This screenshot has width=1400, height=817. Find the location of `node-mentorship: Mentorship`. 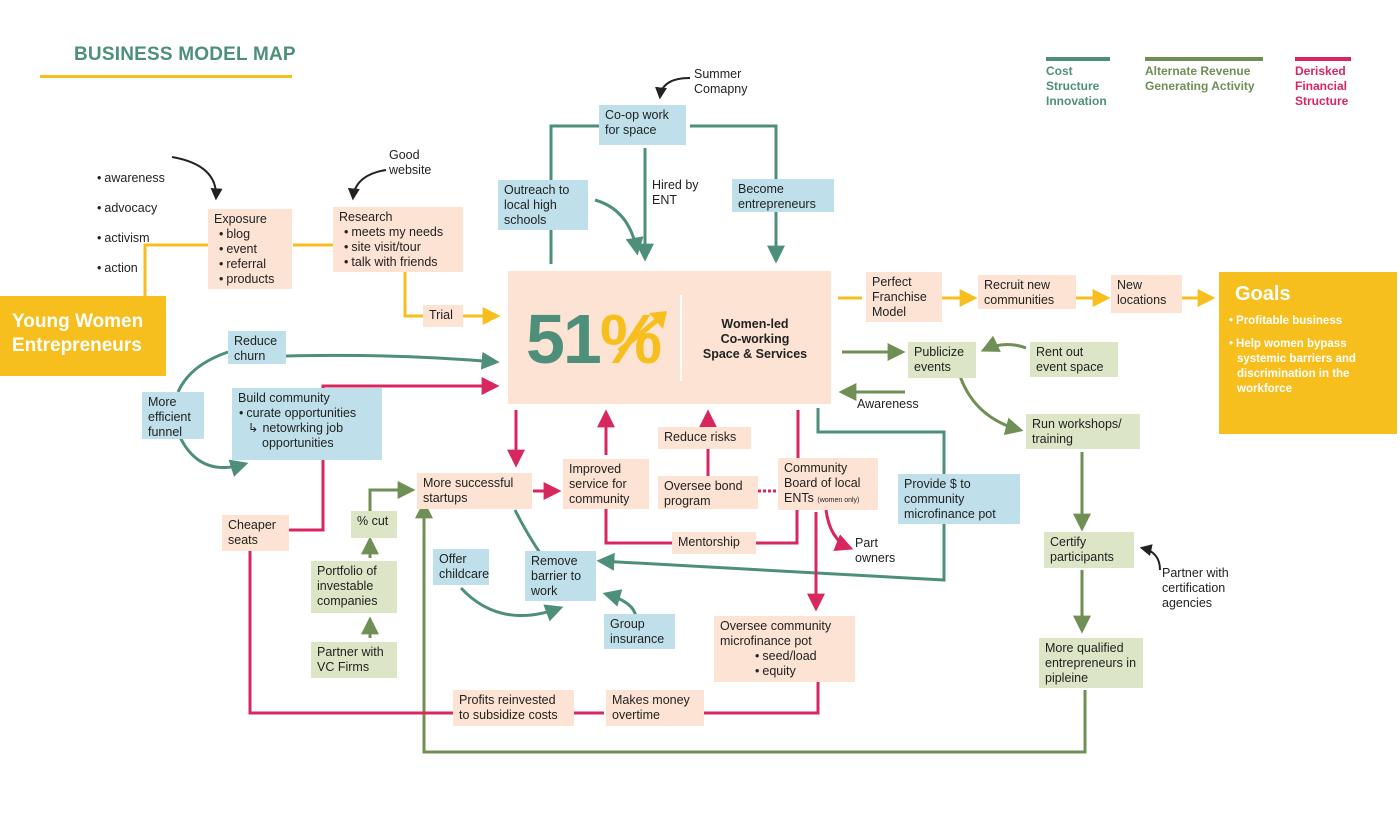

node-mentorship: Mentorship is located at coordinates (714, 543).